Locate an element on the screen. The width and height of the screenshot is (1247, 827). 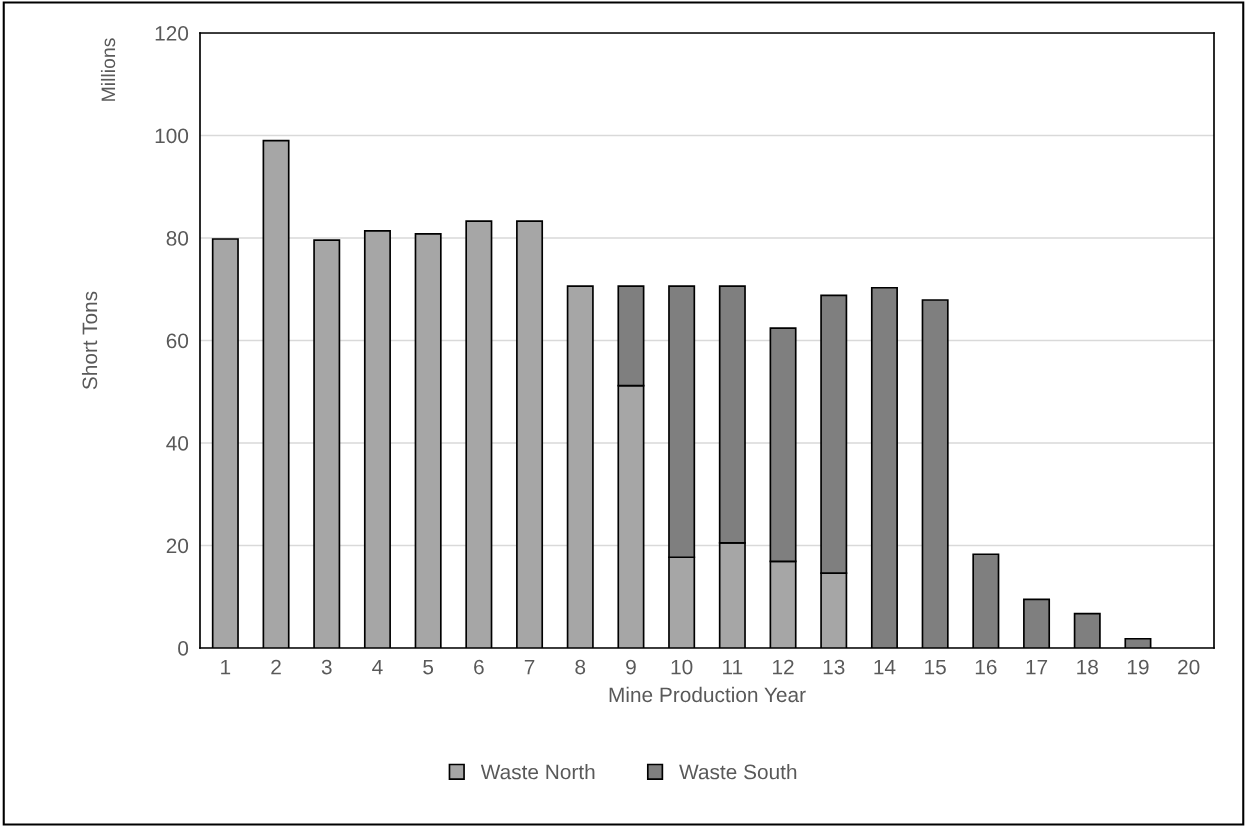
y-axis-title: Short Tons is located at coordinates (89, 340).